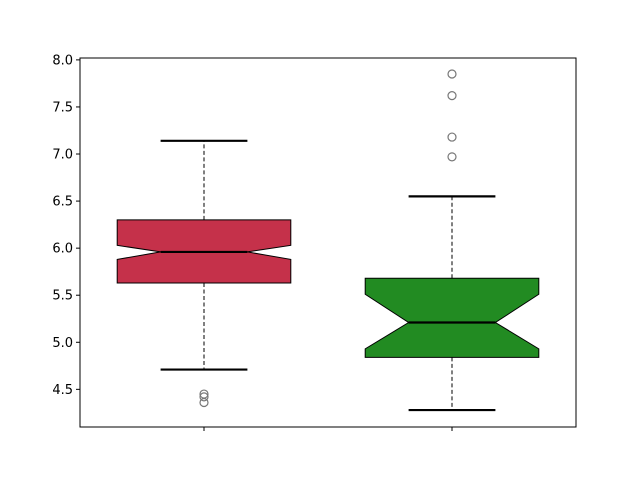  I want to click on y-tick-label: 5.0, so click(62, 343).